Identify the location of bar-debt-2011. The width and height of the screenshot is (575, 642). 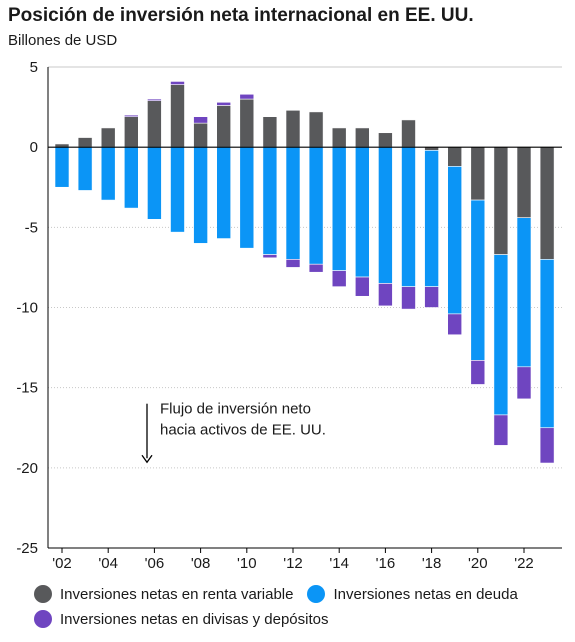
(270, 200).